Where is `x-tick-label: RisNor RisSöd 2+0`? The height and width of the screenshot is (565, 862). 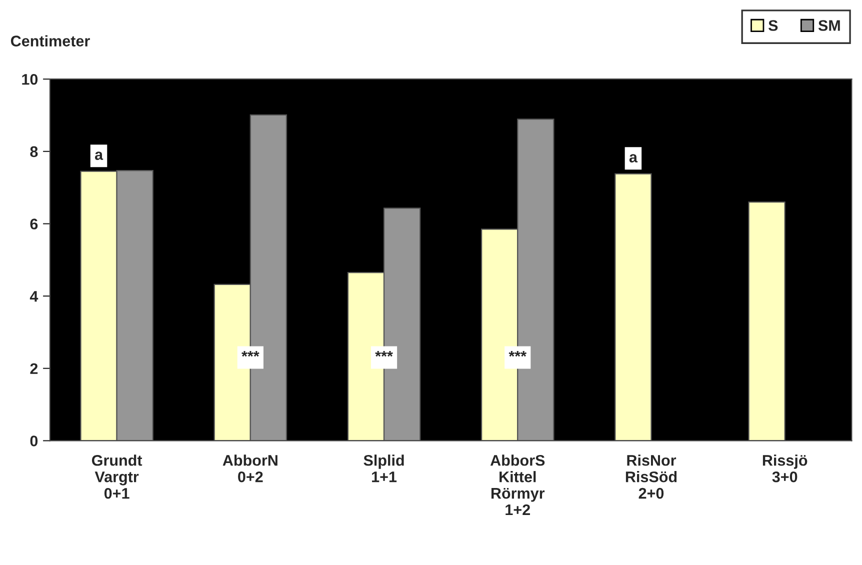 x-tick-label: RisNor RisSöd 2+0 is located at coordinates (651, 476).